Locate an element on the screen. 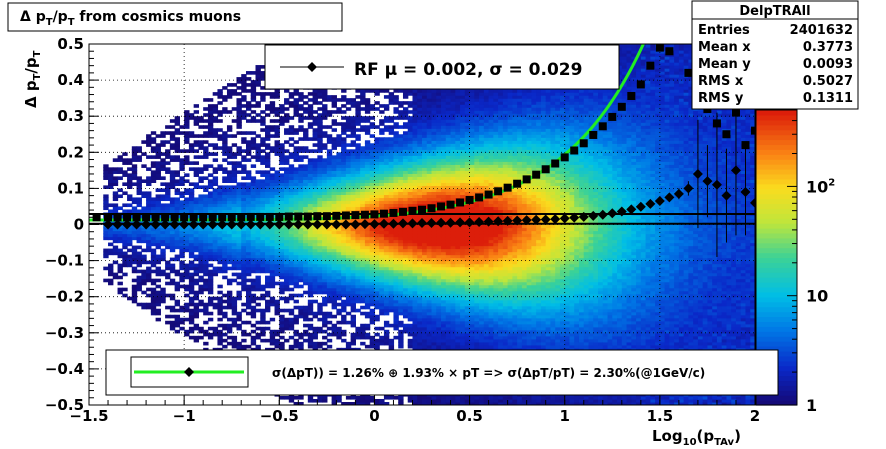  y-tick-label: −0.5 is located at coordinates (64, 405).